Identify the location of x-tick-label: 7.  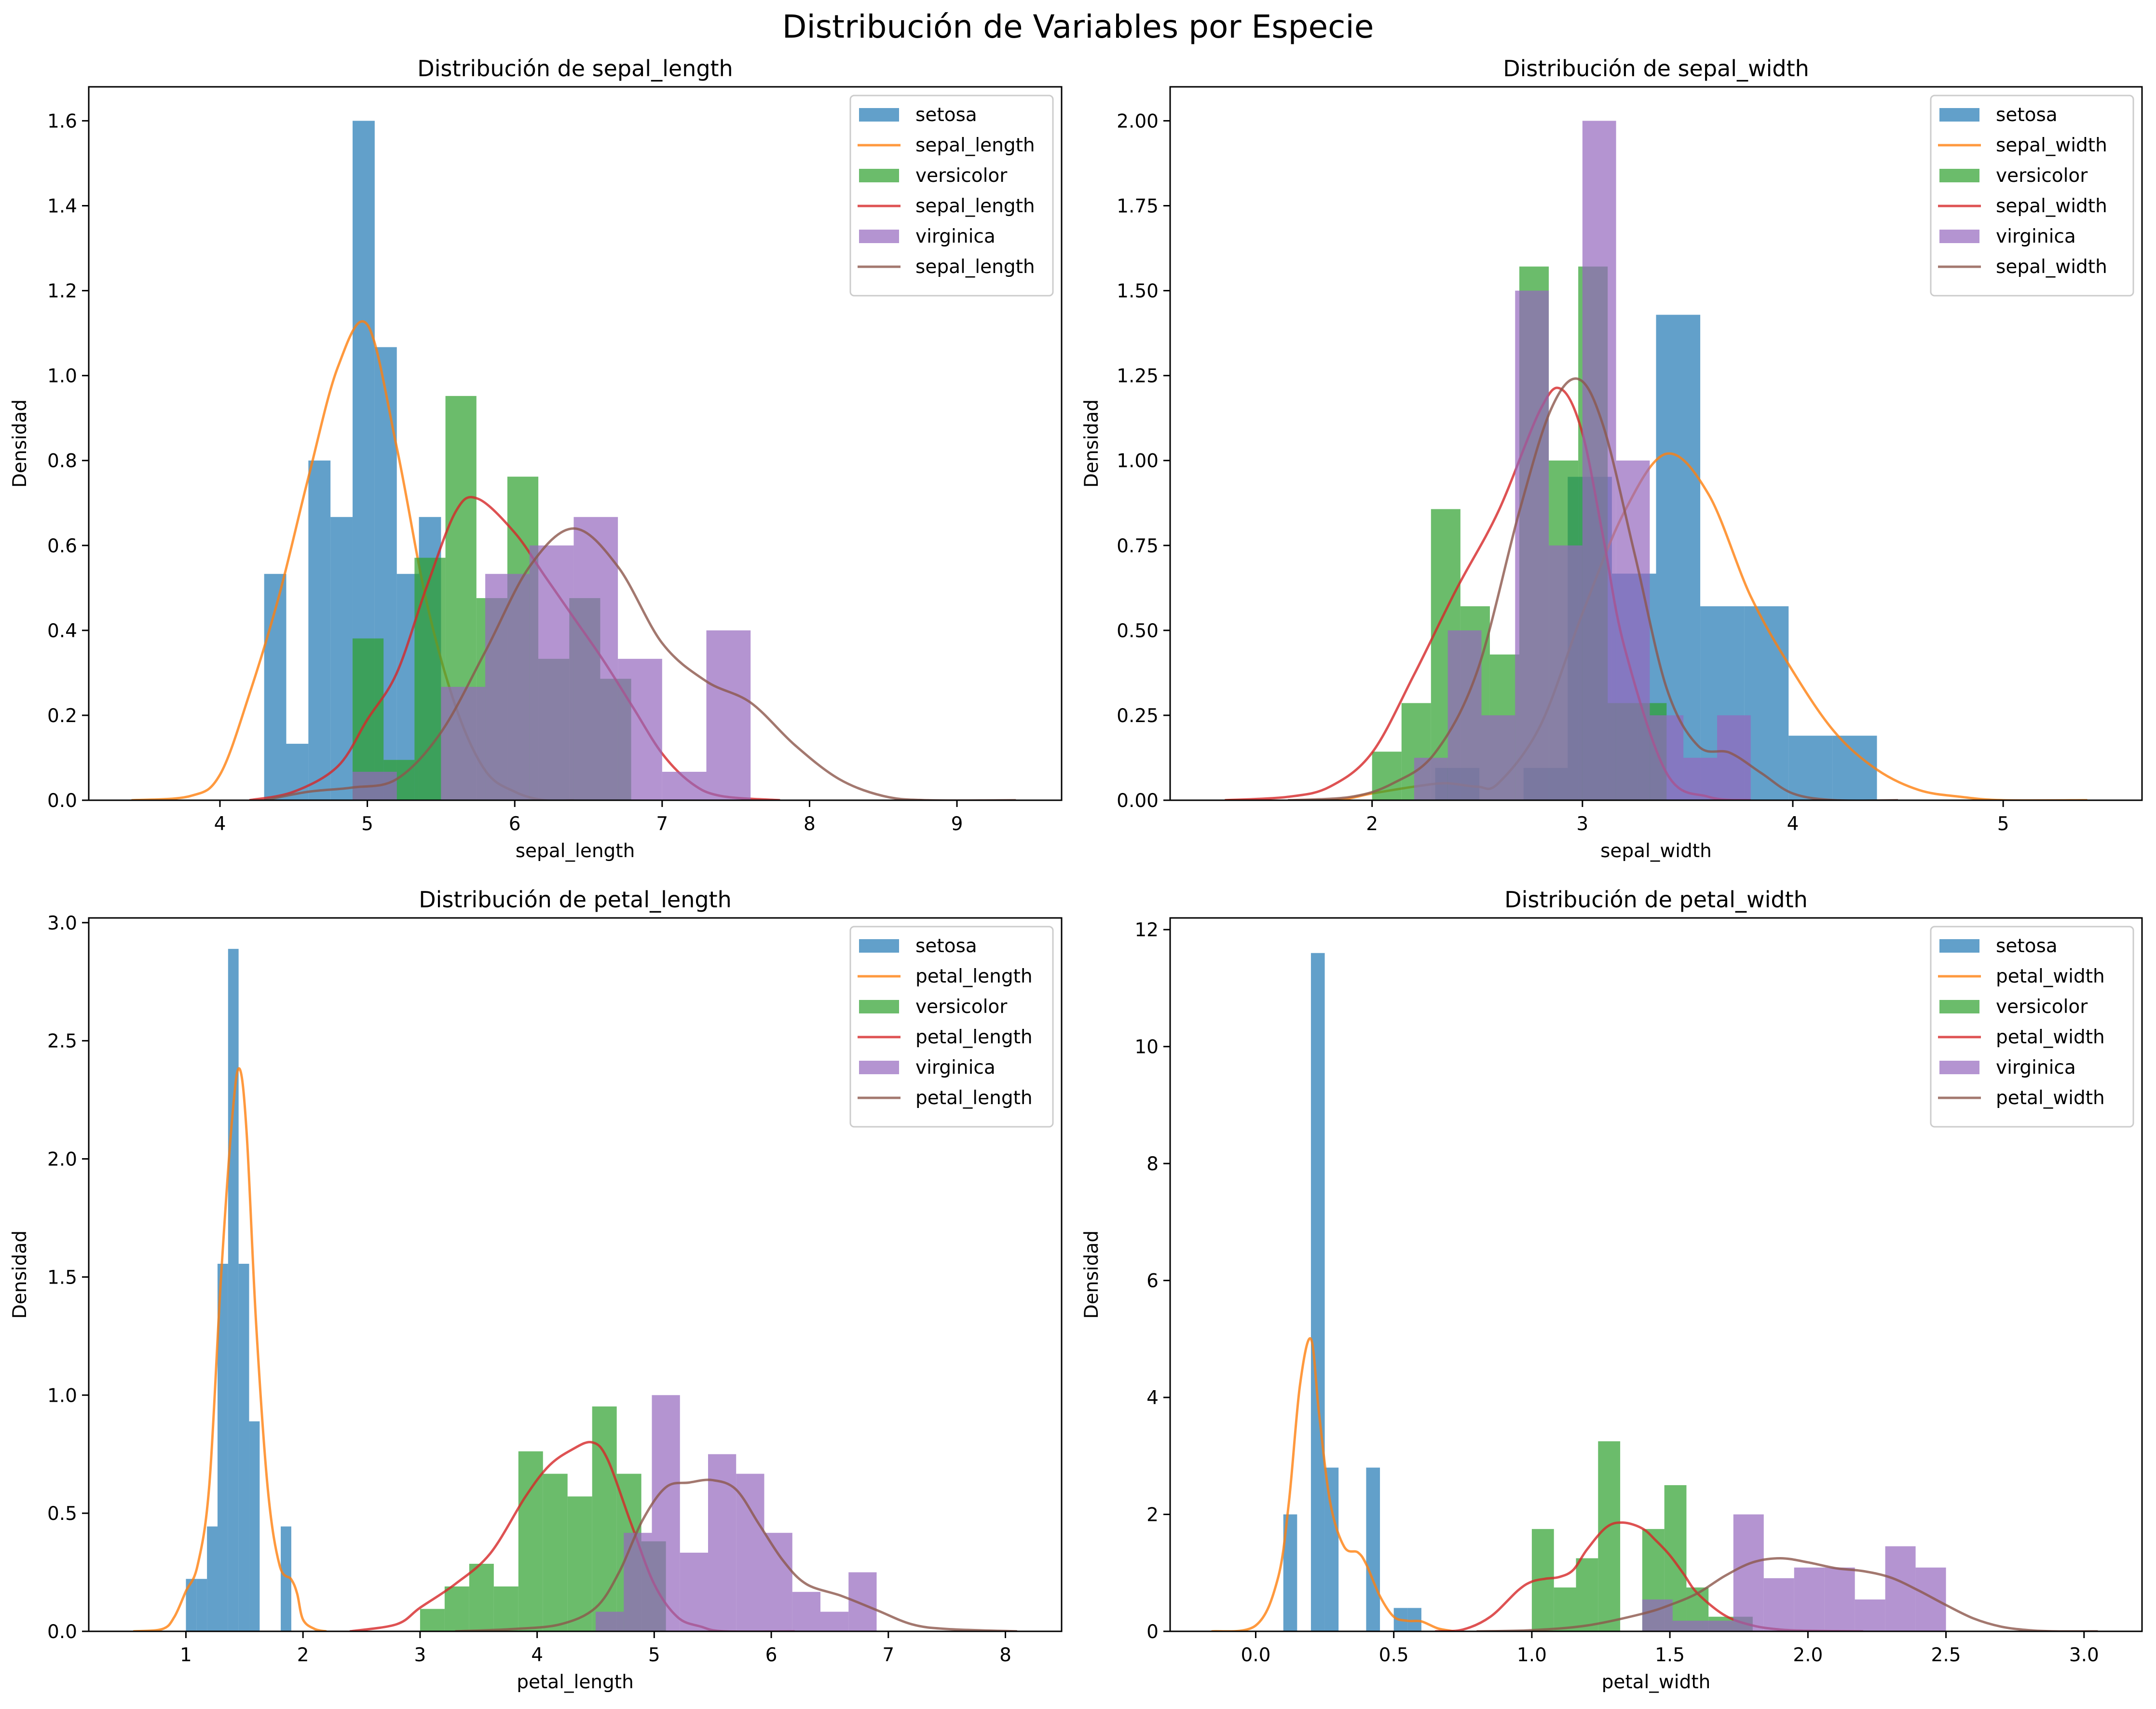
(888, 1655).